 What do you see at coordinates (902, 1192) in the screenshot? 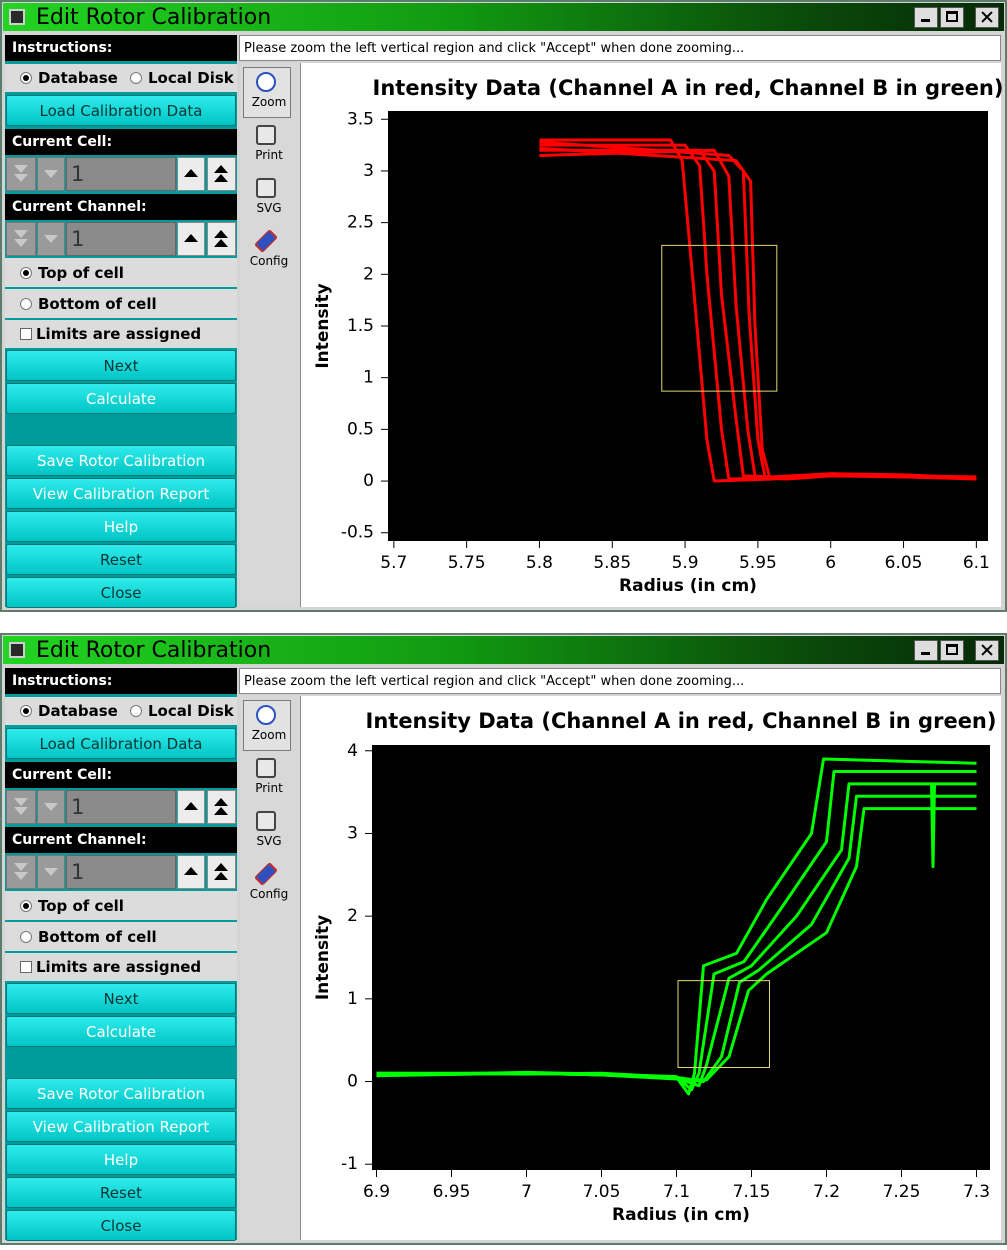
I see `x-tick-label: 7.25` at bounding box center [902, 1192].